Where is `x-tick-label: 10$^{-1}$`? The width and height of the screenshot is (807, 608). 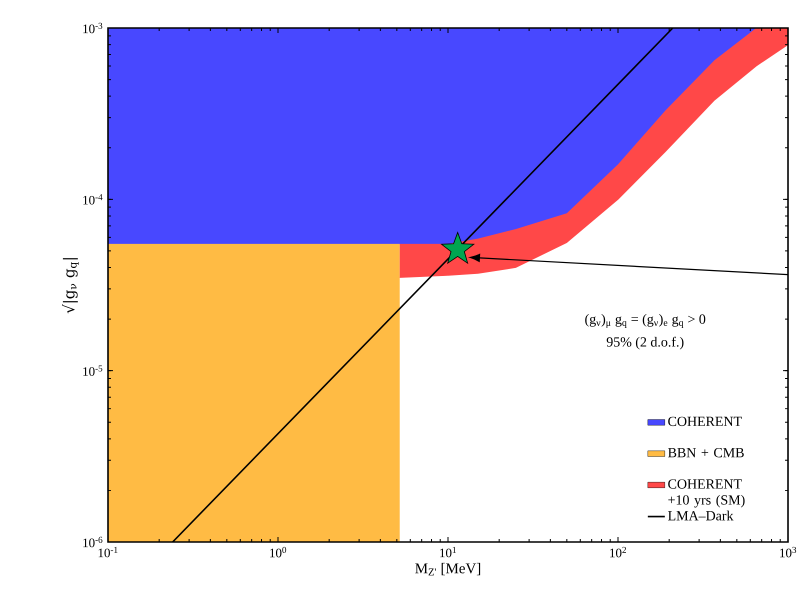
x-tick-label: 10$^{-1}$ is located at coordinates (108, 552).